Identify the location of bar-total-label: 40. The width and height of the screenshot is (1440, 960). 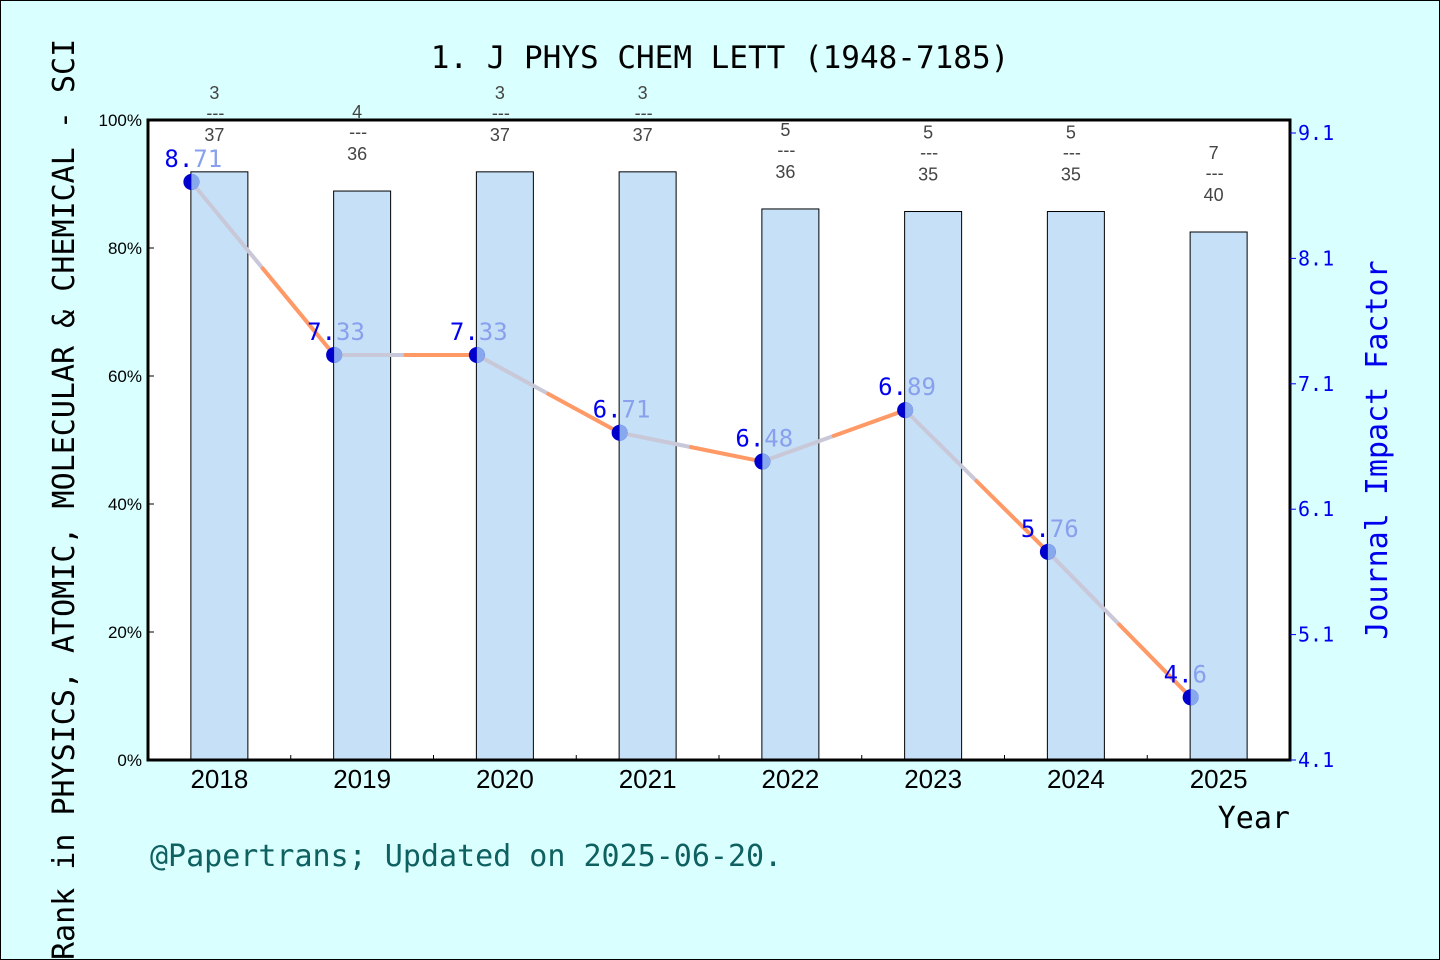
(1214, 195).